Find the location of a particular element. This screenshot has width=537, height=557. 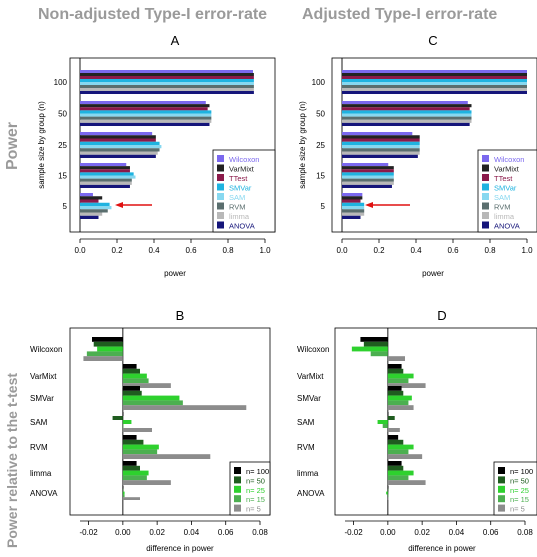

bar-a-limma is located at coordinates (106, 183).